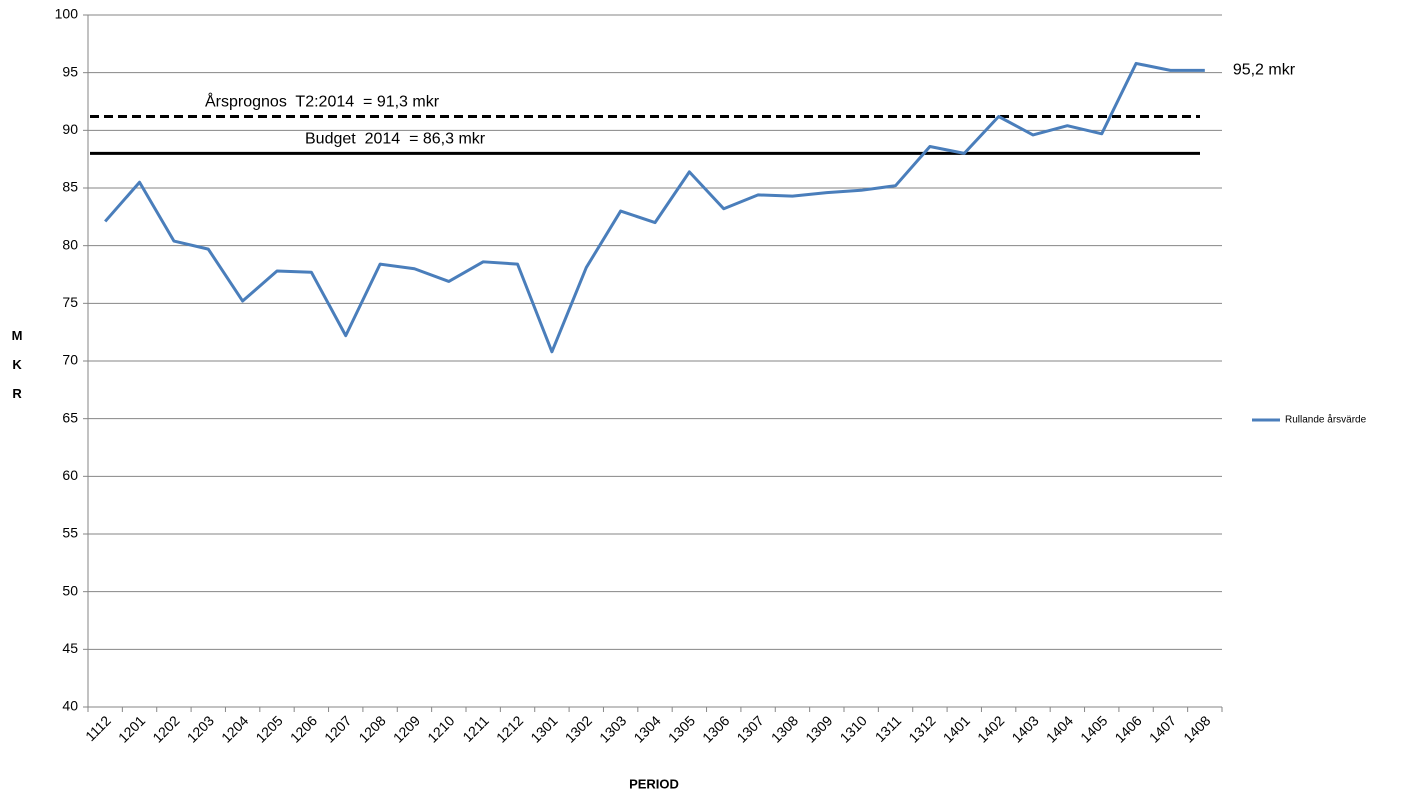  I want to click on x-tick-label: 1308, so click(784, 728).